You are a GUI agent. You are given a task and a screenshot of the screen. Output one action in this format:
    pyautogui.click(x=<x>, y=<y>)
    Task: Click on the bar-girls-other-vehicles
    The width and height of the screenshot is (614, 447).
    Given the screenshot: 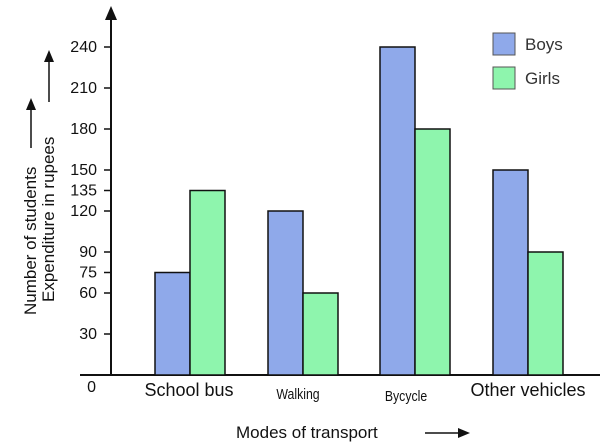 What is the action you would take?
    pyautogui.click(x=545, y=313)
    